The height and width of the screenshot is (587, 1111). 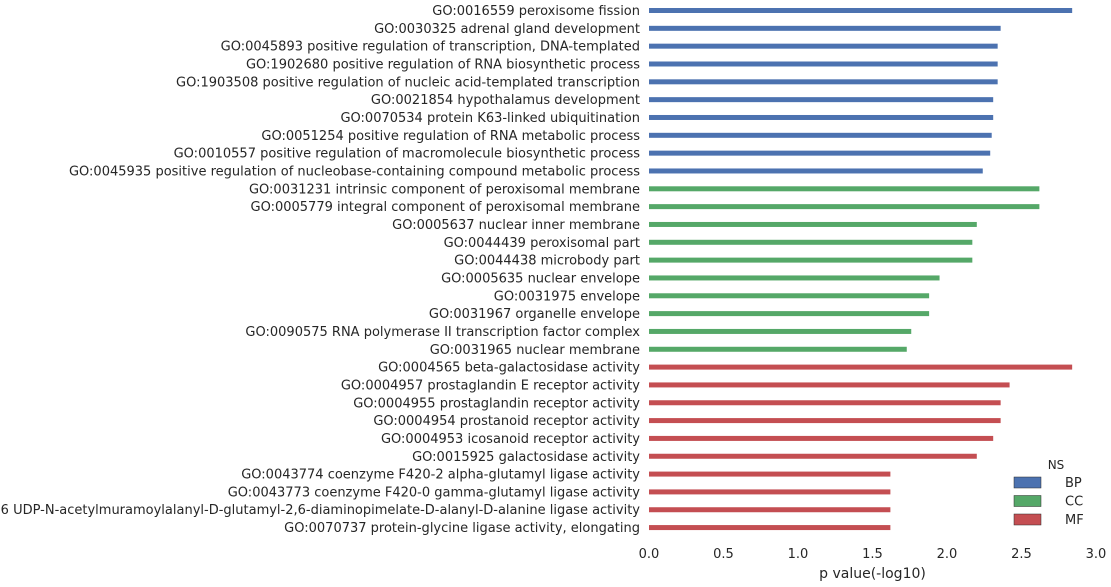 What do you see at coordinates (510, 439) in the screenshot?
I see `category-label: GO:0004953 icosanoid receptor activity` at bounding box center [510, 439].